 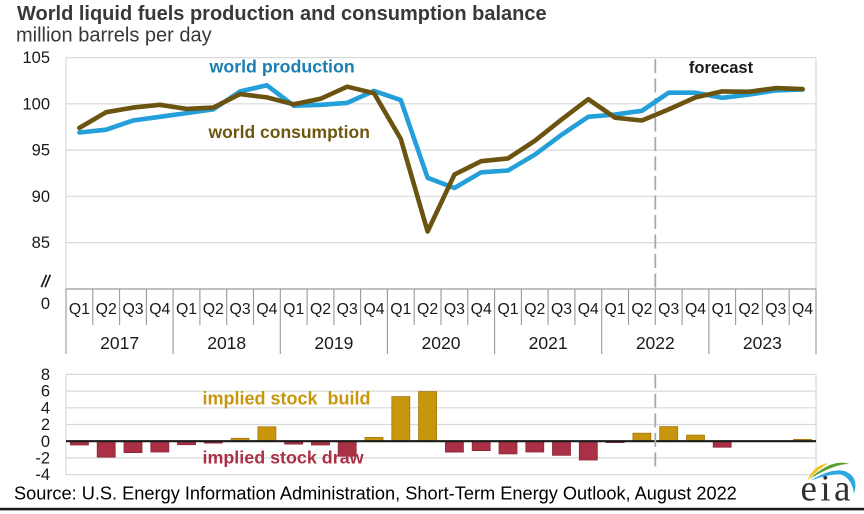 I want to click on svg-text: 2020, so click(x=441, y=343).